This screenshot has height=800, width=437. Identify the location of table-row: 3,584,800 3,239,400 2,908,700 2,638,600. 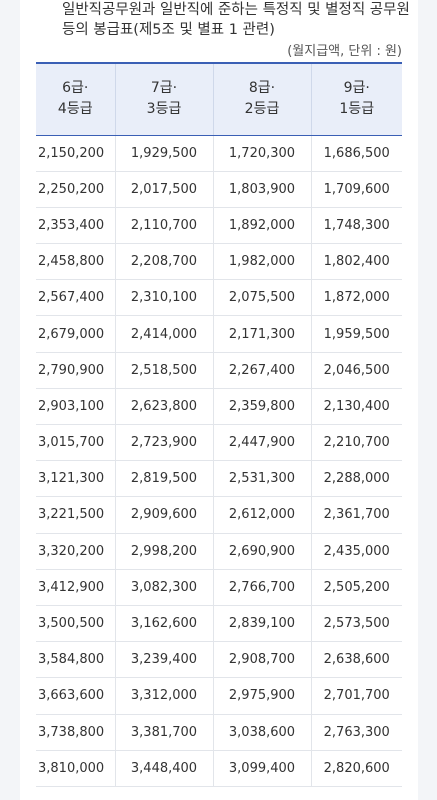
(219, 660).